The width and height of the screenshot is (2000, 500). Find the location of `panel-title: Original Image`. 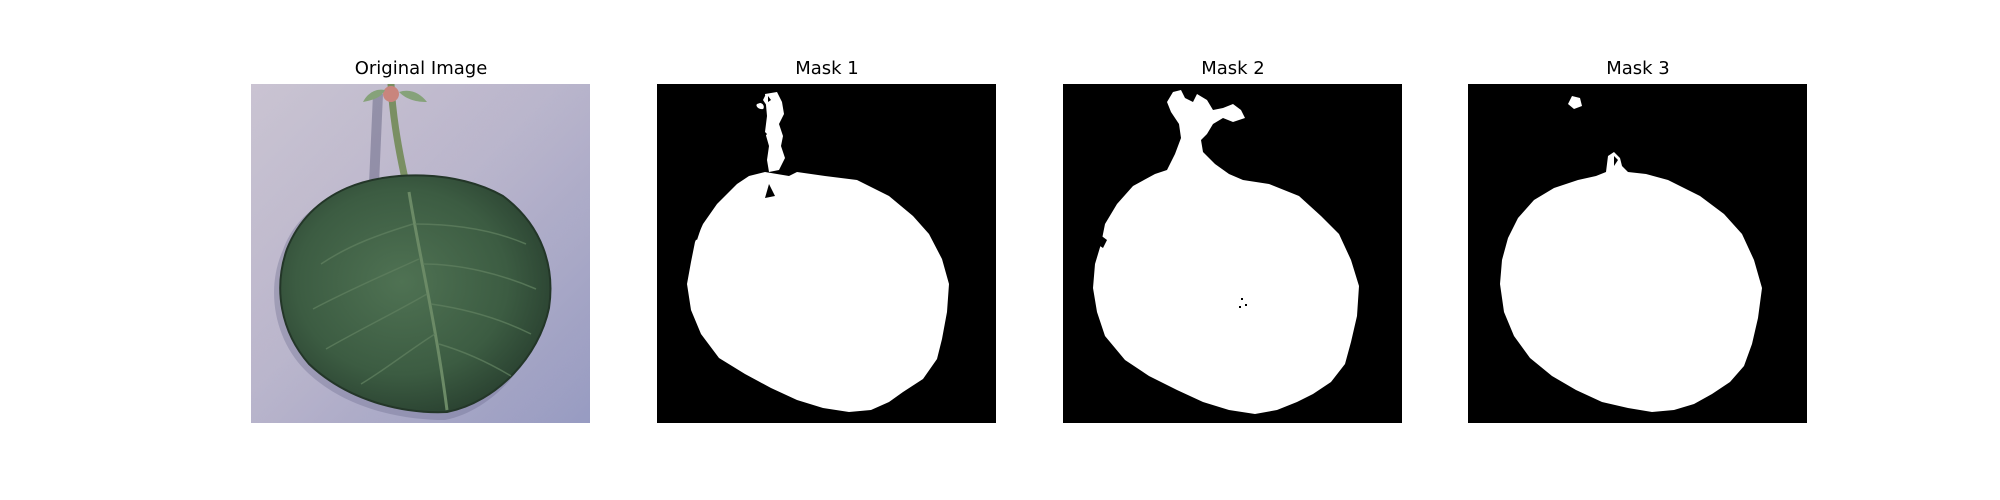

panel-title: Original Image is located at coordinates (421, 68).